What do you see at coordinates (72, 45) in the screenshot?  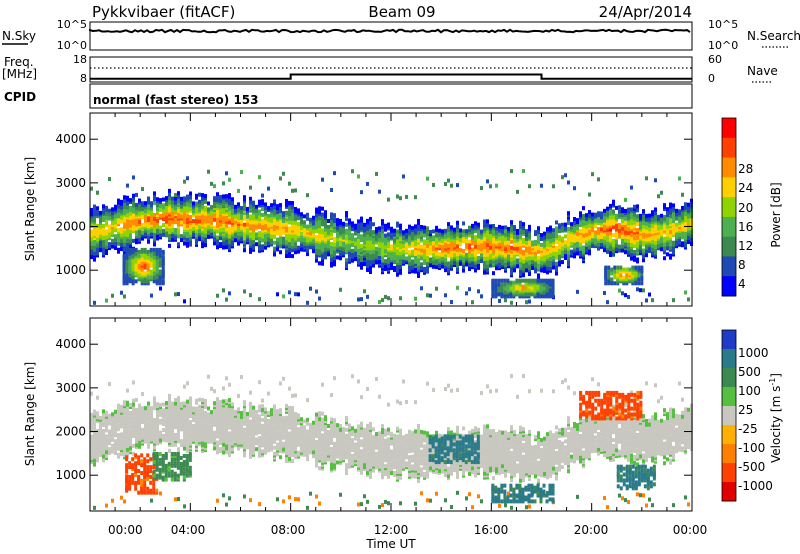 I see `noise-left-tick-bottom: 10^0` at bounding box center [72, 45].